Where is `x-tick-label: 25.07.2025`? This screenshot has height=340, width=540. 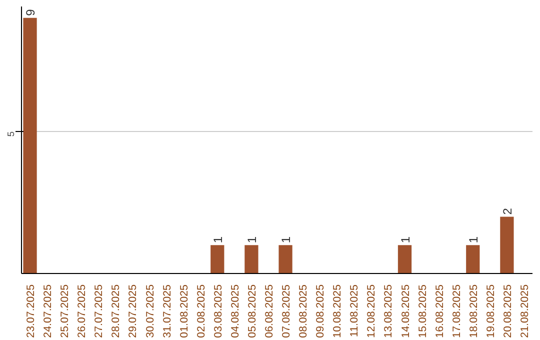
x-tick-label: 25.07.2025 is located at coordinates (65, 311).